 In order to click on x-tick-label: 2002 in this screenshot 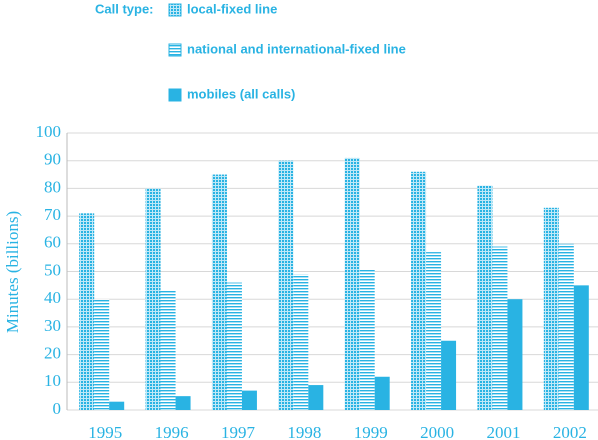, I will do `click(570, 431)`.